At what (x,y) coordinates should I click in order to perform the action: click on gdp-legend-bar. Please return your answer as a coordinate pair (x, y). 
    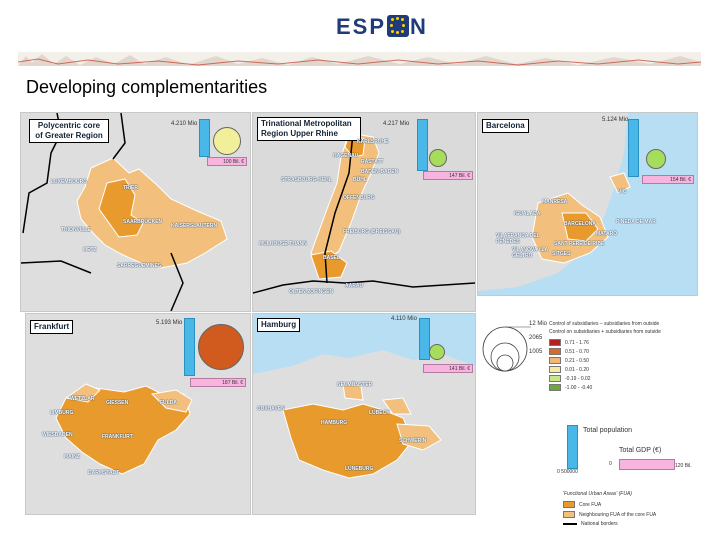
    Looking at the image, I should click on (647, 464).